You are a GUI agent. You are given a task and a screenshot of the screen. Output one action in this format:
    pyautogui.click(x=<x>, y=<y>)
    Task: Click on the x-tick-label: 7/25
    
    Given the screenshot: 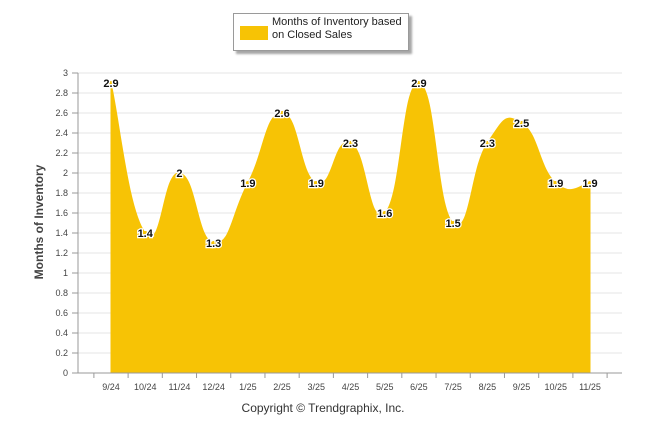 What is the action you would take?
    pyautogui.click(x=453, y=387)
    